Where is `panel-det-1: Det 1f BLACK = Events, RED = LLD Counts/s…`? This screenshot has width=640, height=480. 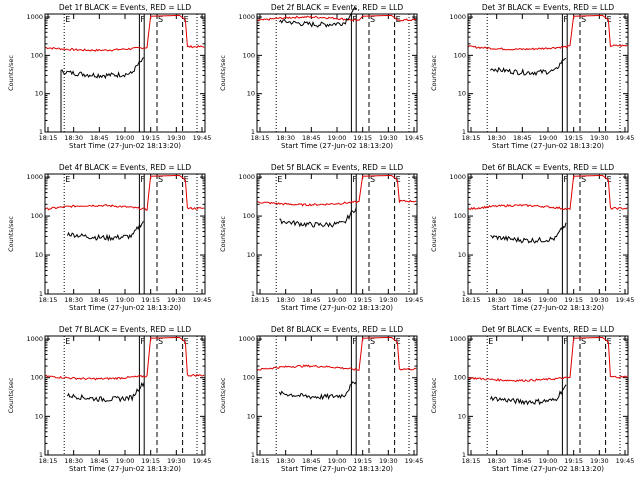
panel-det-1: Det 1f BLACK = Events, RED = LLD Counts/s… is located at coordinates (109, 76).